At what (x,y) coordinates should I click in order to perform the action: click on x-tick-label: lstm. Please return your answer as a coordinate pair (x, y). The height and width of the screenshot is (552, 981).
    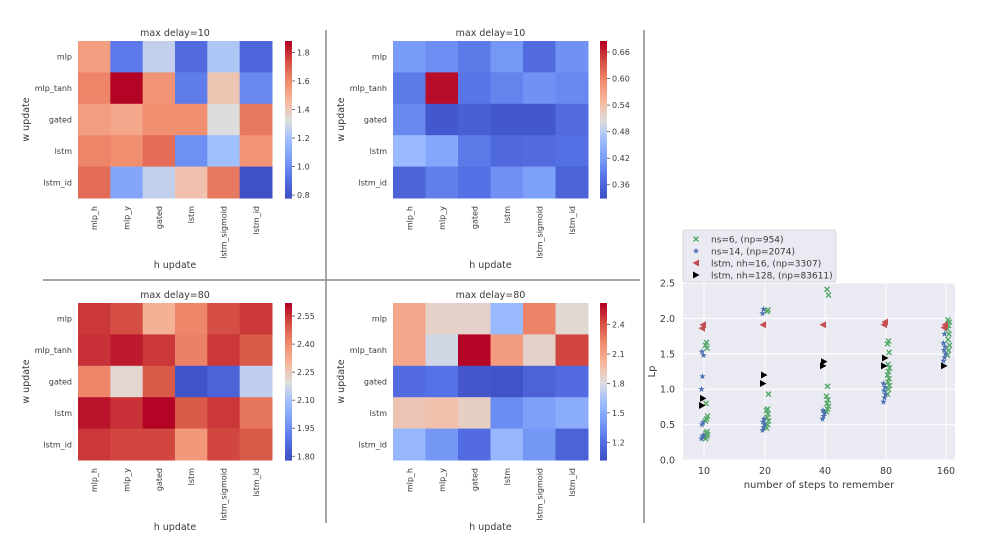
    Looking at the image, I should click on (507, 215).